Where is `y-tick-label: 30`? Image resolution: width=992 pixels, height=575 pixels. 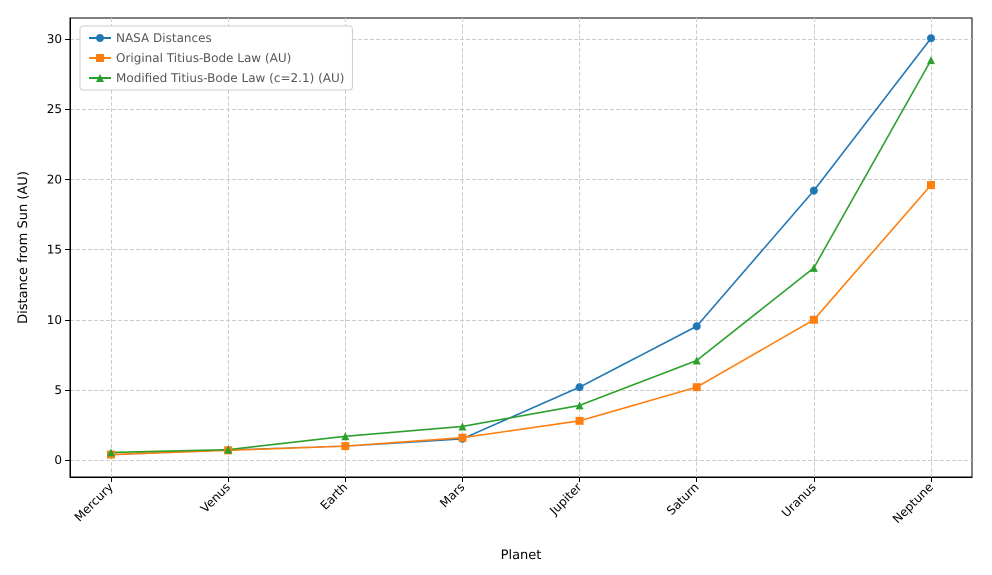 y-tick-label: 30 is located at coordinates (54, 39).